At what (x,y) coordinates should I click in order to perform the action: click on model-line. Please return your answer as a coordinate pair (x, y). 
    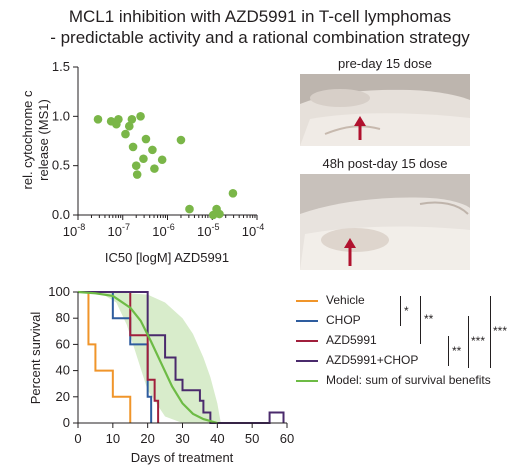
    Looking at the image, I should click on (147, 357).